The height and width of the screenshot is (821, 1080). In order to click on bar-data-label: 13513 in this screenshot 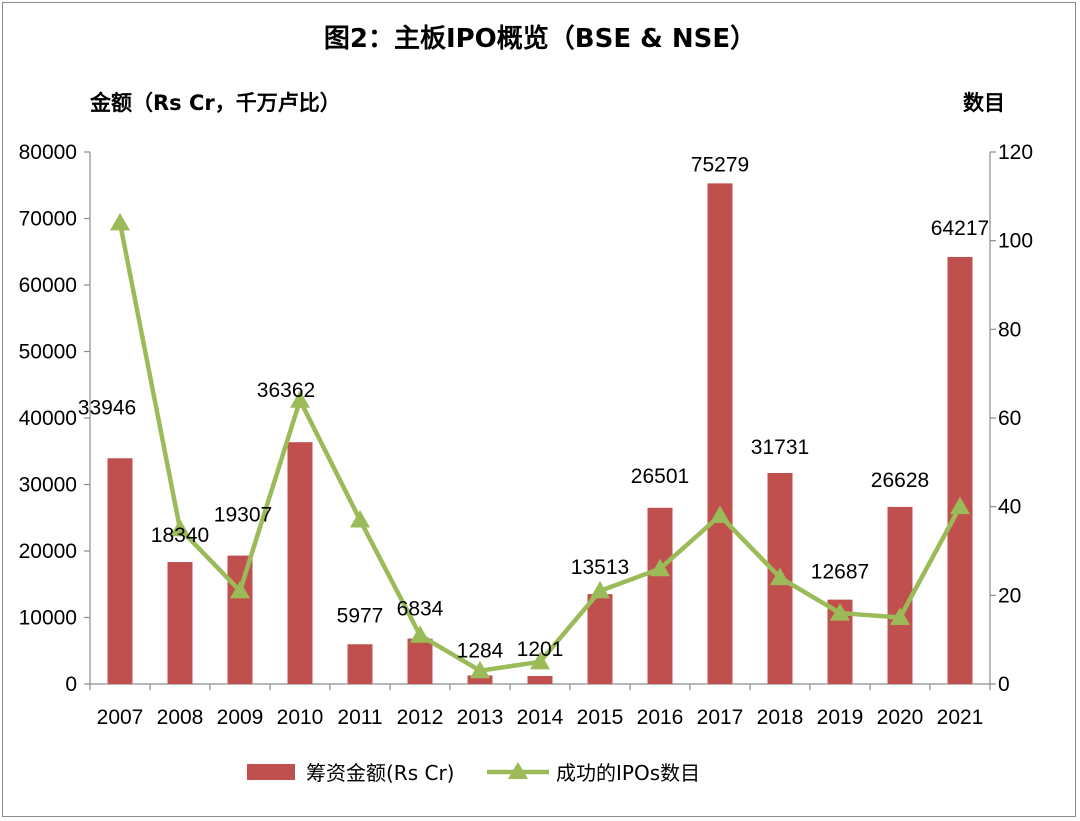, I will do `click(600, 567)`.